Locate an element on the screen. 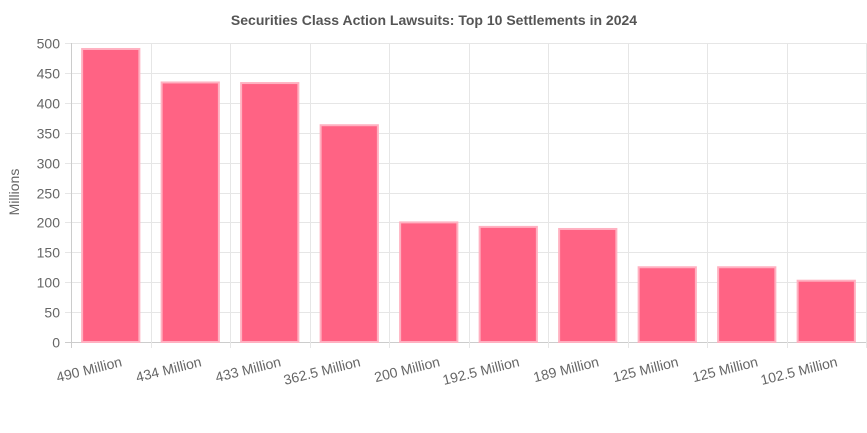  x-tick-label: 490 Million is located at coordinates (89, 369).